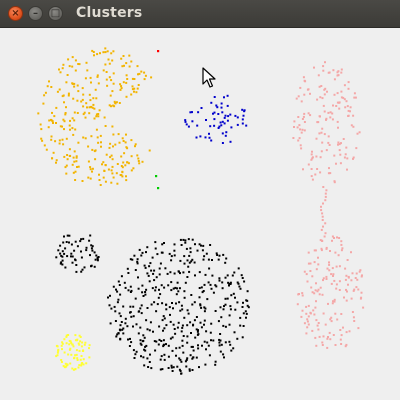  What do you see at coordinates (35, 13) in the screenshot?
I see `minimize-button: –` at bounding box center [35, 13].